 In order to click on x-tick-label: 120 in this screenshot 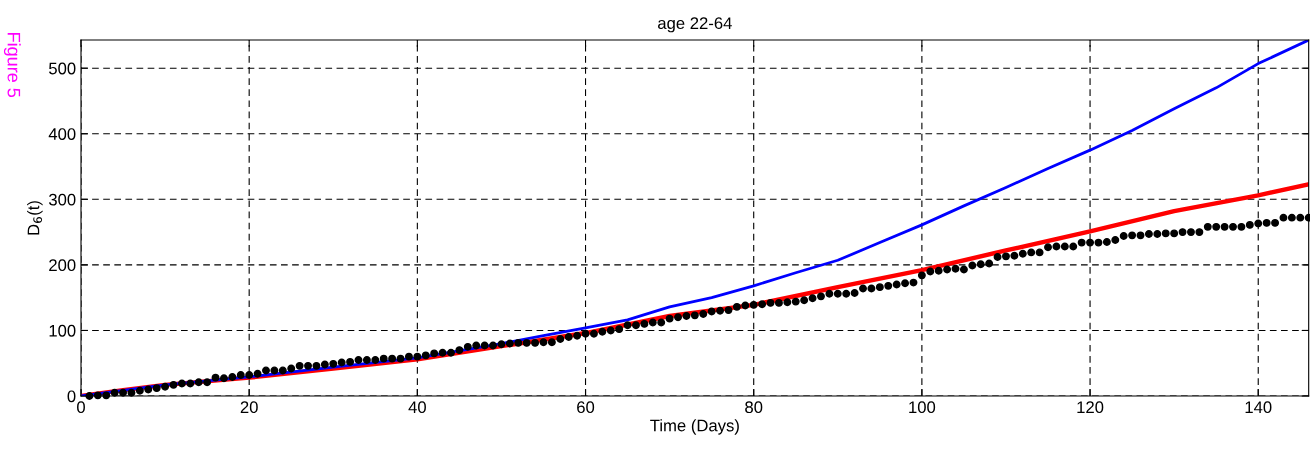, I will do `click(1090, 407)`.